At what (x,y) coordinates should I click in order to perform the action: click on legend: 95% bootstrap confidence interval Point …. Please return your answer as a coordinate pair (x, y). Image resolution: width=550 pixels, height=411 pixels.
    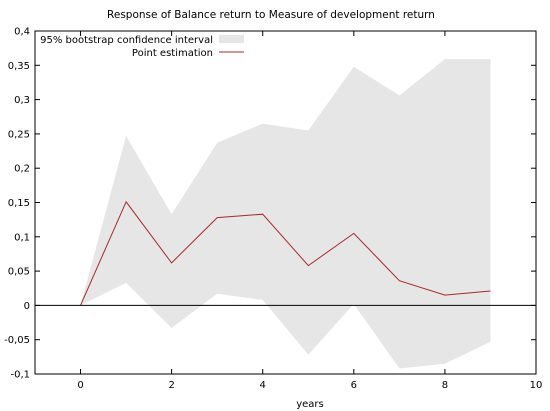
    Looking at the image, I should click on (142, 47).